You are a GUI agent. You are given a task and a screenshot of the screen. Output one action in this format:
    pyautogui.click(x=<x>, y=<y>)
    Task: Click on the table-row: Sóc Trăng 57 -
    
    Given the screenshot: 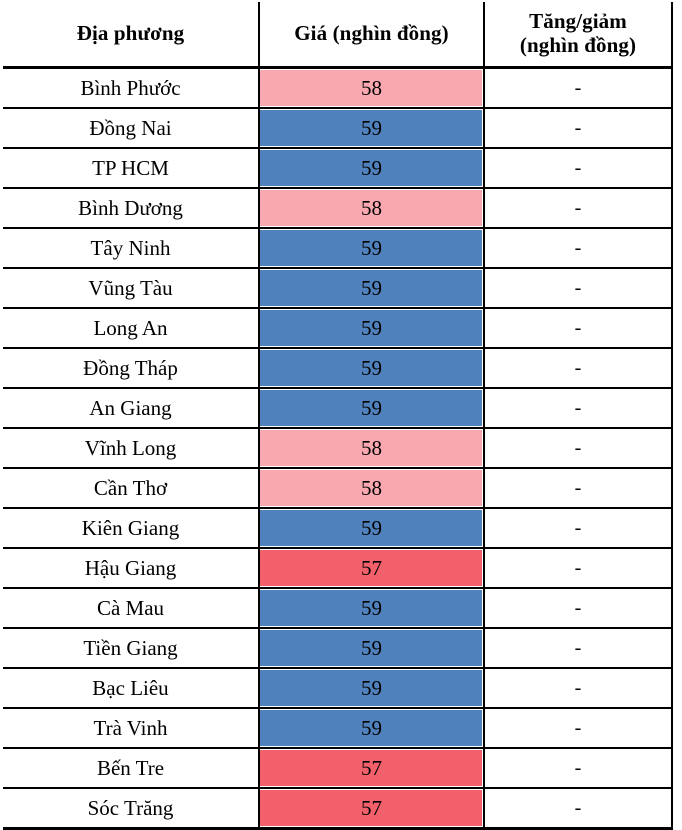 What is the action you would take?
    pyautogui.click(x=338, y=809)
    